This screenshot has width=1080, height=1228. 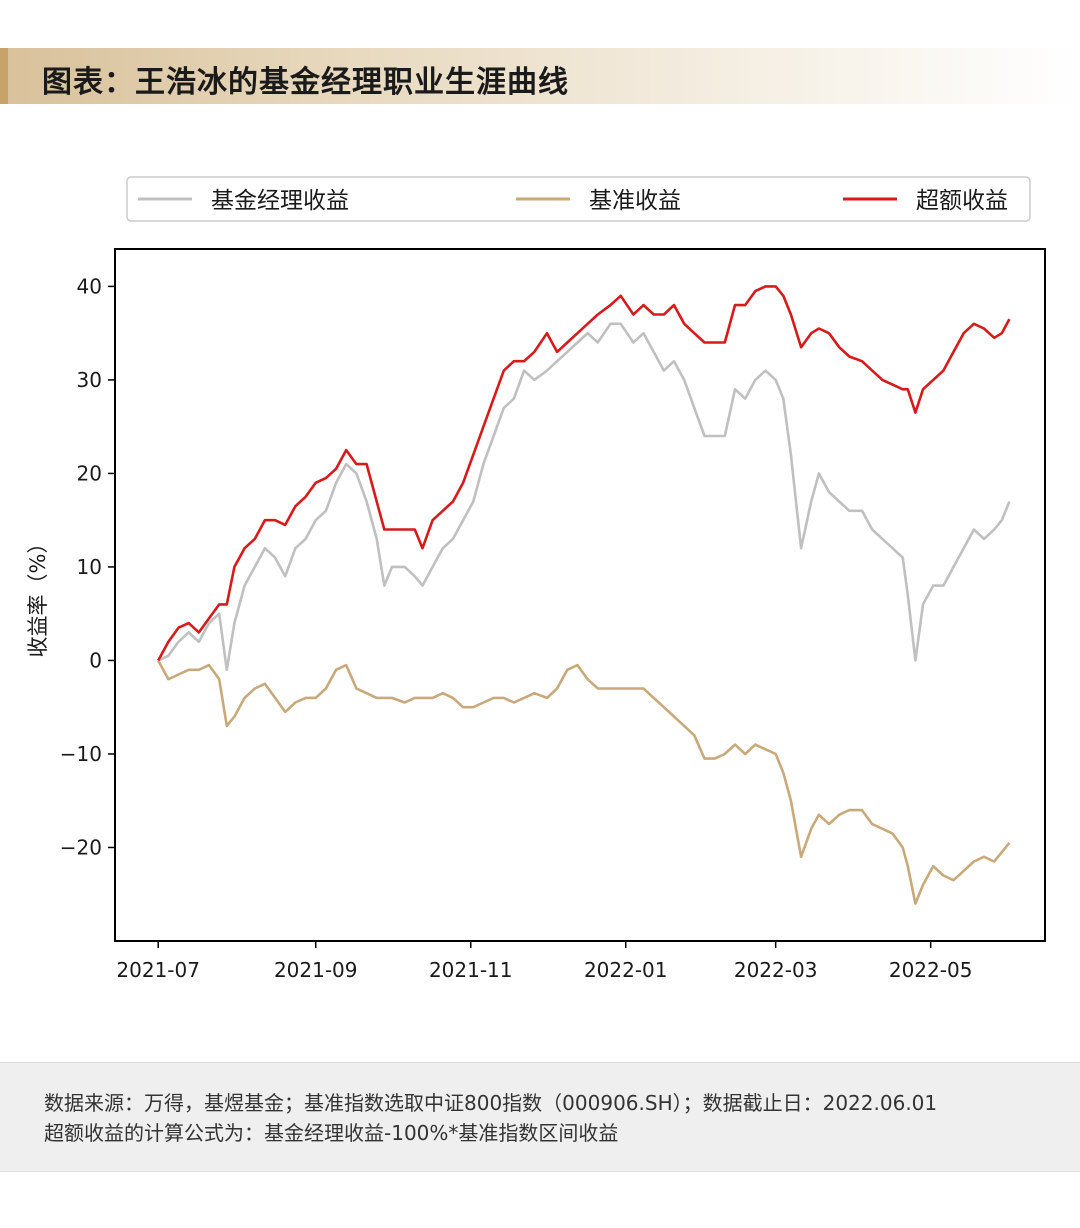 I want to click on y-tick-label: 20, so click(x=89, y=473).